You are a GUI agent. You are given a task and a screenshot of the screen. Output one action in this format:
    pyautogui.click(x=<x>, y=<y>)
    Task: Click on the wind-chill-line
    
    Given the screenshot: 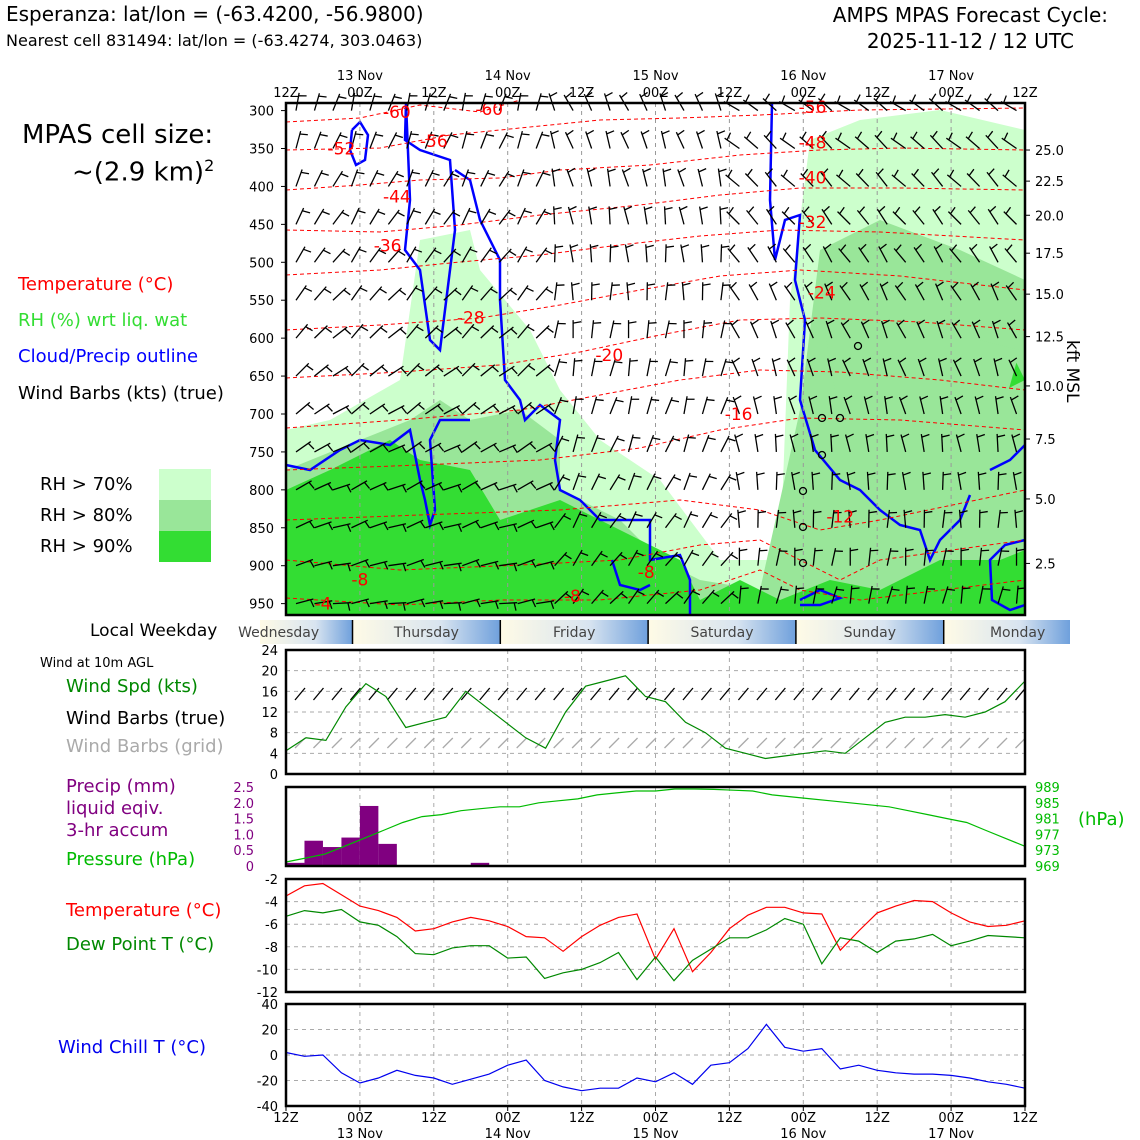 What is the action you would take?
    pyautogui.click(x=655, y=1057)
    